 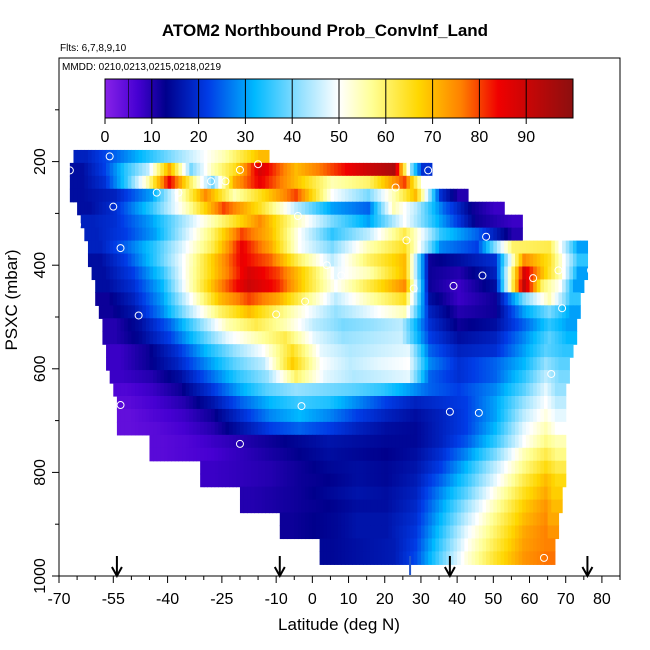 I want to click on x-axis-label: Latitude (deg N), so click(x=339, y=624).